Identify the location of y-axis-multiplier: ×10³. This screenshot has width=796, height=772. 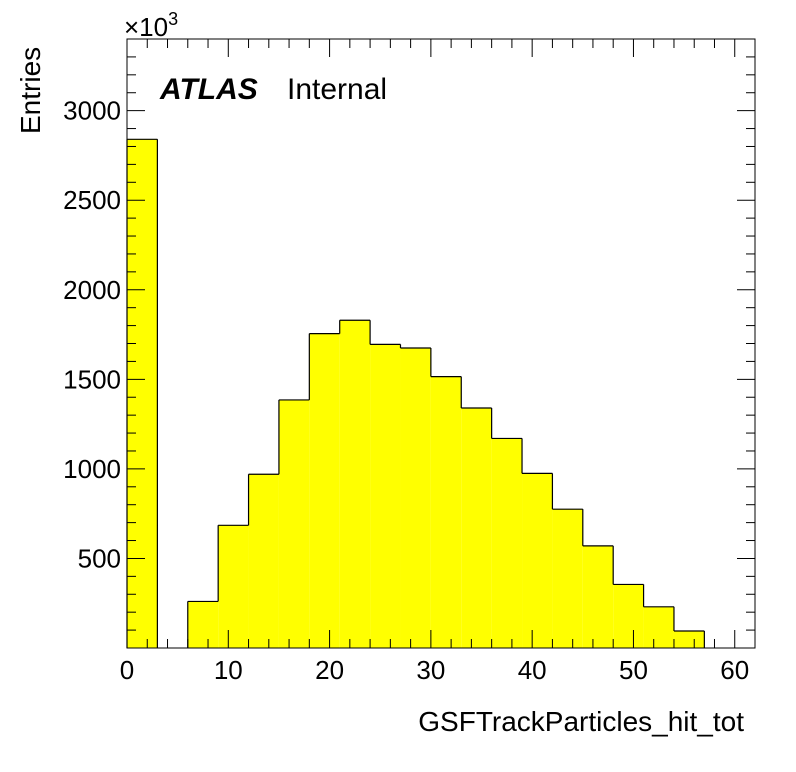
(151, 25).